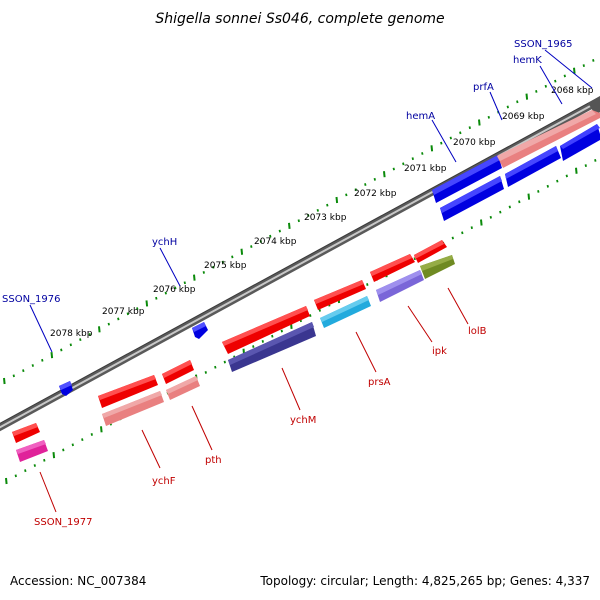  I want to click on label-sson-1977: SSON_1977, so click(63, 522).